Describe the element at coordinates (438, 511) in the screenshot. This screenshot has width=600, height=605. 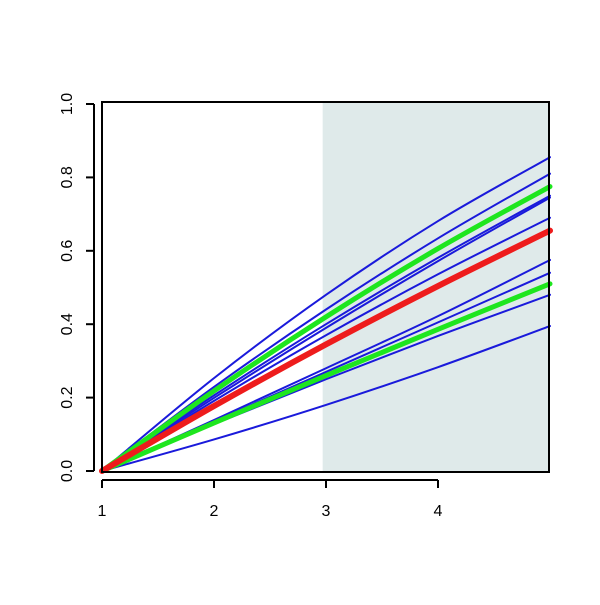
I see `x-tick-label: 4` at that location.